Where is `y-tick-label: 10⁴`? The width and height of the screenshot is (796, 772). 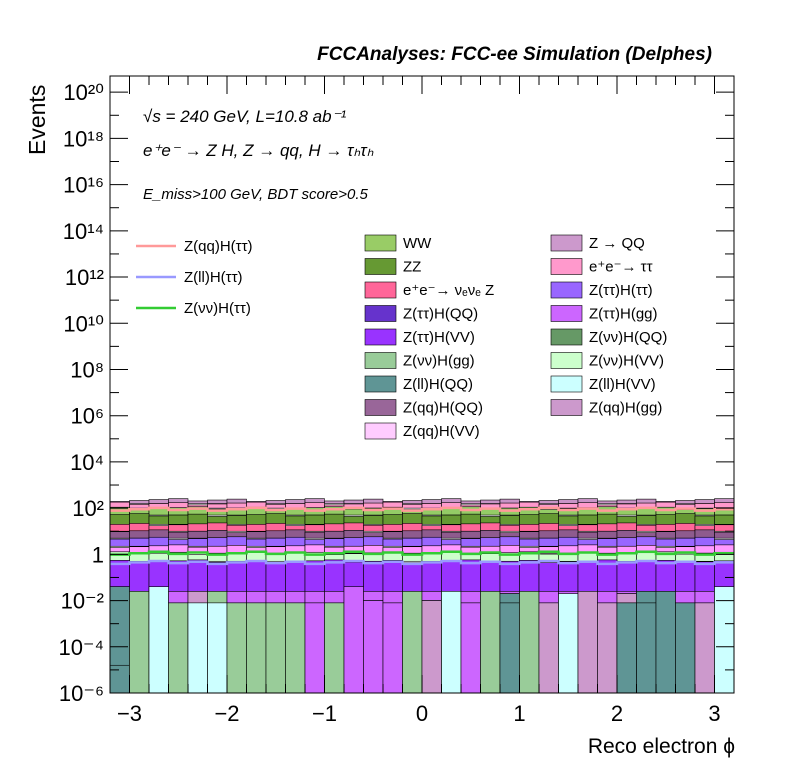
y-tick-label: 10⁴ is located at coordinates (87, 462).